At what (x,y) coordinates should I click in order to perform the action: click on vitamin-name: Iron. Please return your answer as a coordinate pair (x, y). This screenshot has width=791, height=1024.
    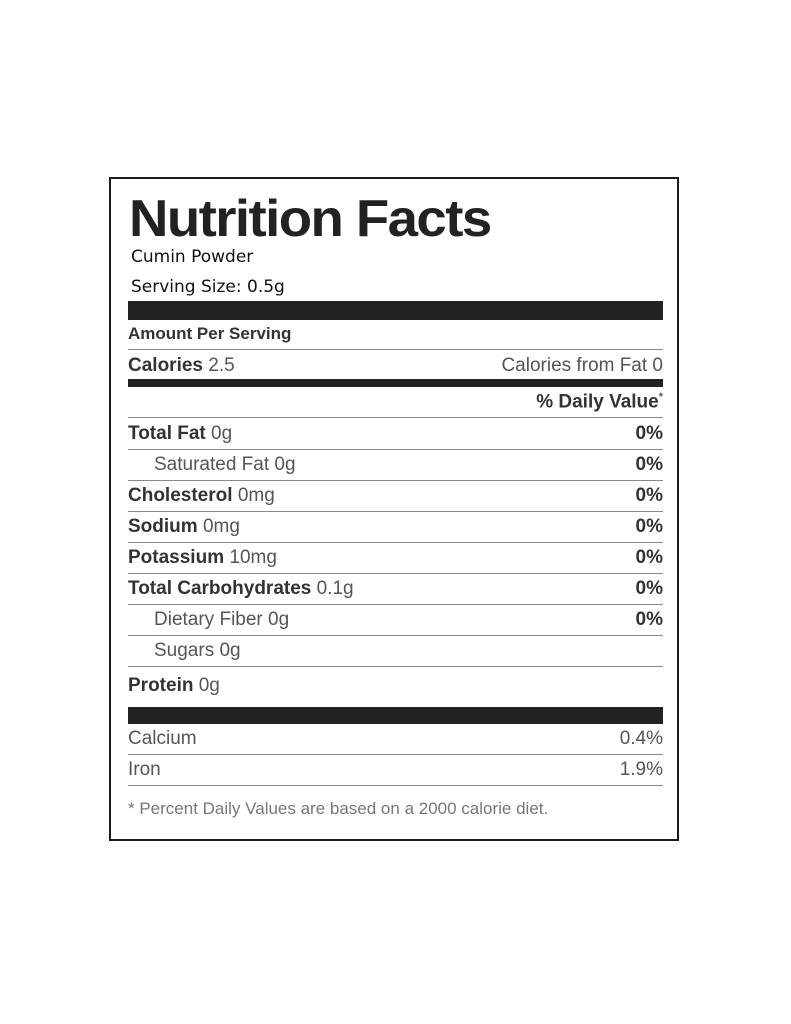
    Looking at the image, I should click on (144, 769).